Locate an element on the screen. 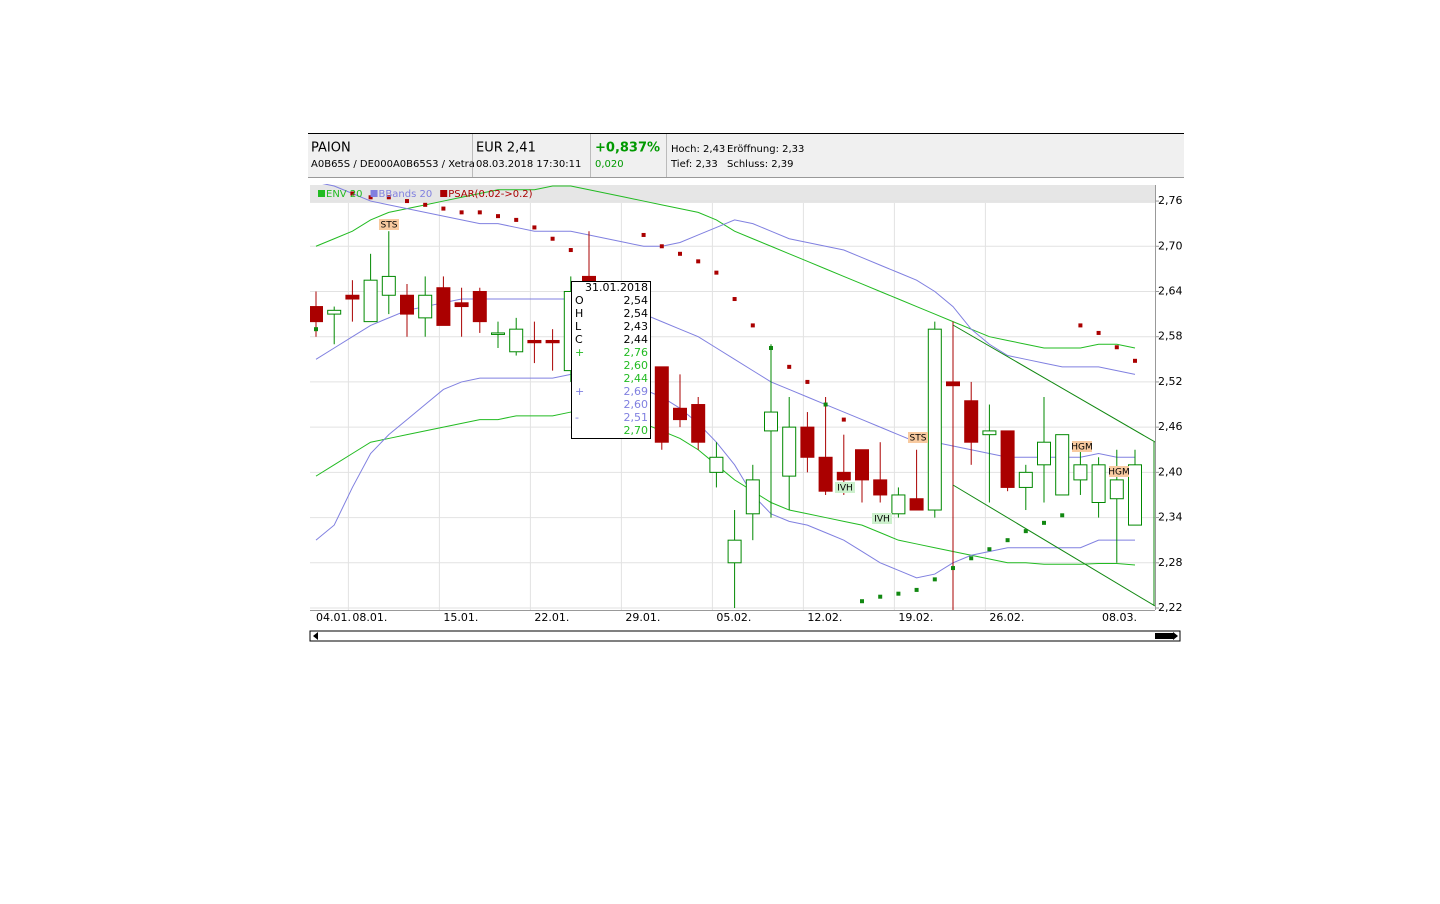 The height and width of the screenshot is (904, 1440). tooltip-value: 2,54 is located at coordinates (636, 300).